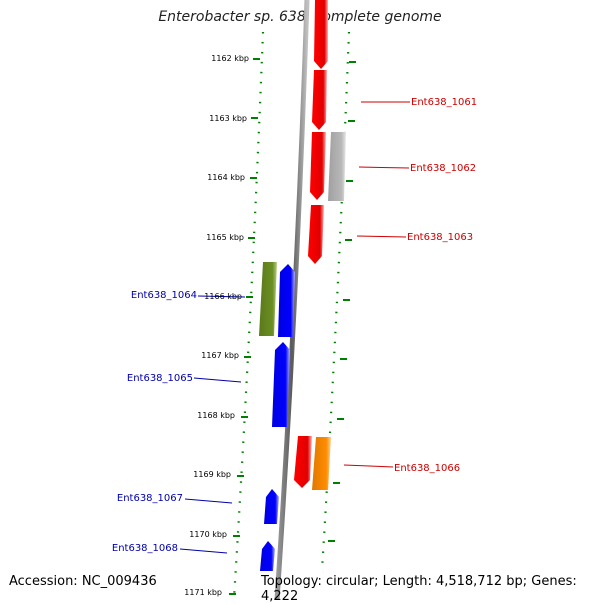  What do you see at coordinates (321, 463) in the screenshot?
I see `gene-feature-orange` at bounding box center [321, 463].